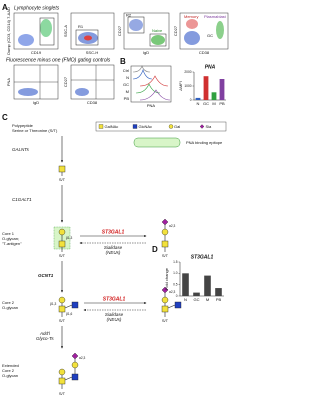 This screenshot has width=320, height=400. What do you see at coordinates (146, 126) in the screenshot?
I see `legend-label: GlcNAc` at bounding box center [146, 126].